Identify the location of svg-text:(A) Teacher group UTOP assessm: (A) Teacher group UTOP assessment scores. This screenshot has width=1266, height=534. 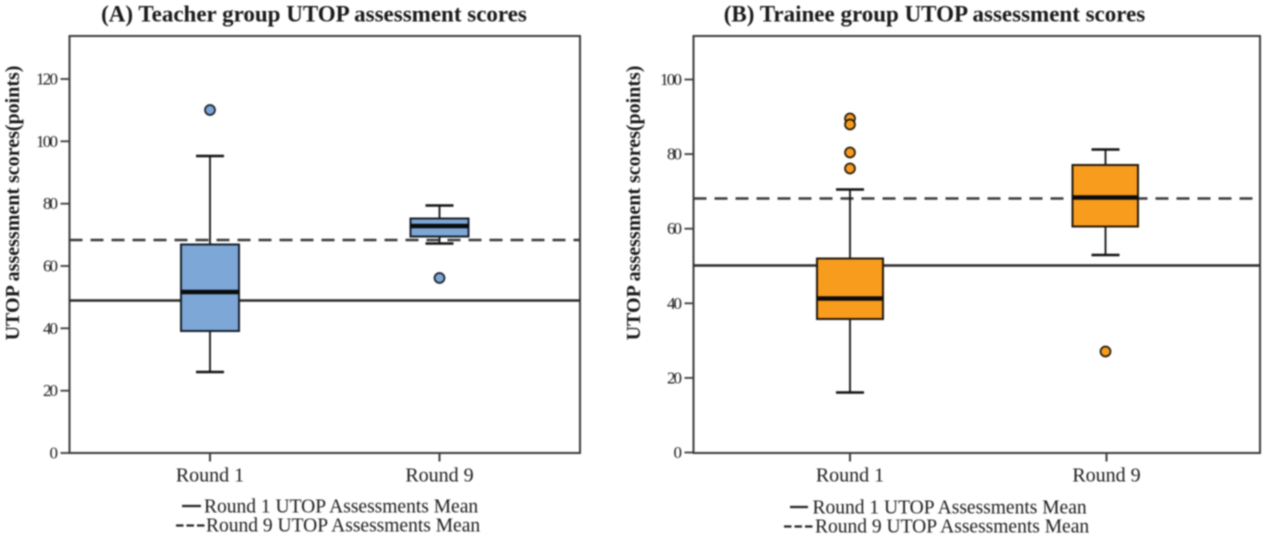
(314, 14).